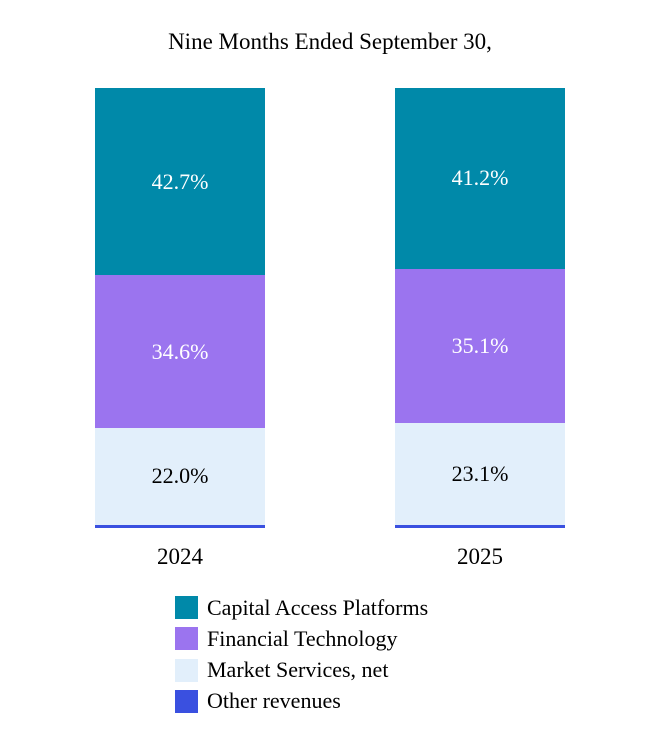 The image size is (660, 750). I want to click on segment-market-services-net: 22.0%, so click(180, 476).